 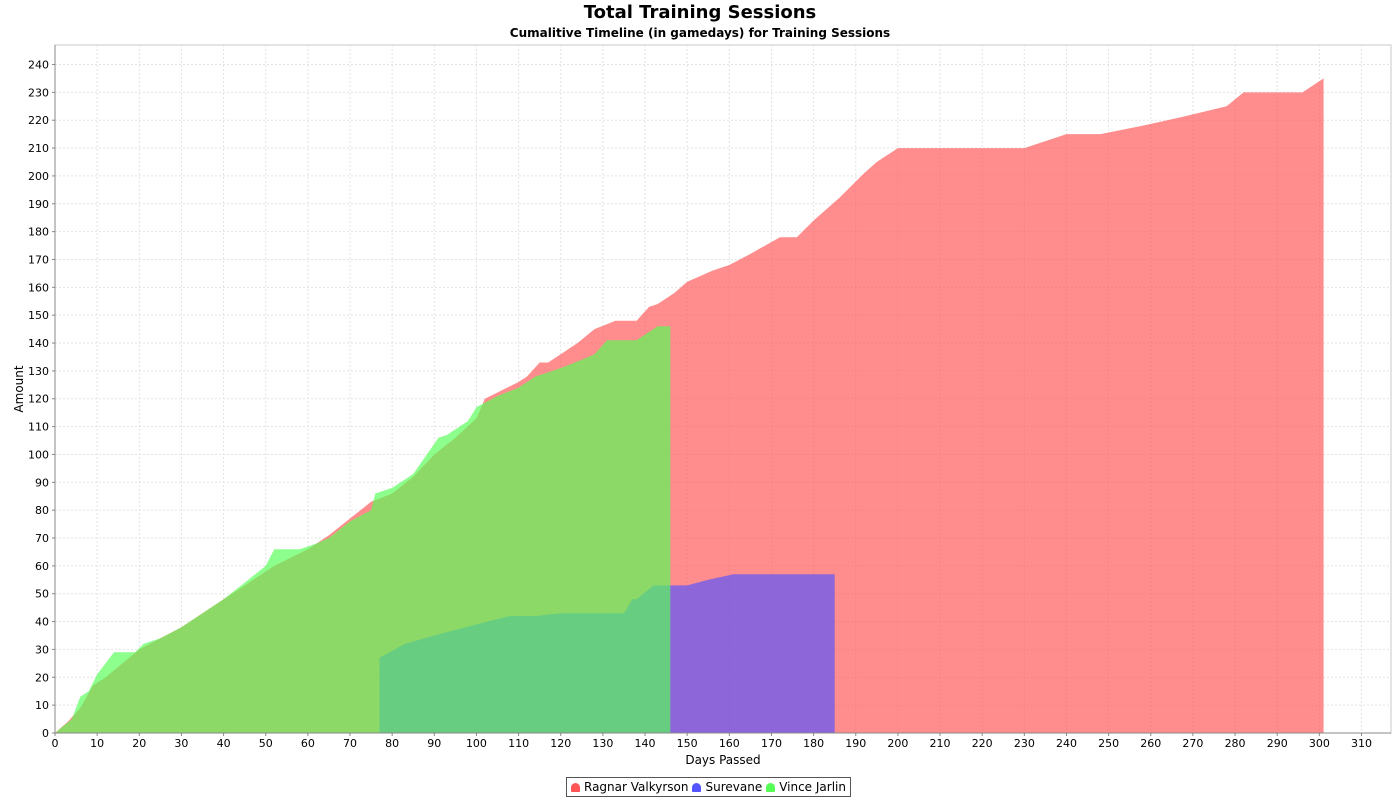 I want to click on x-tick-label: 240, so click(x=1066, y=743).